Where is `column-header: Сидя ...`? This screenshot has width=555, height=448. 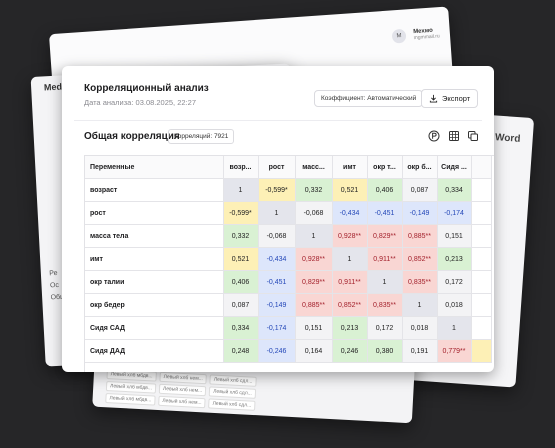 column-header: Сидя ... is located at coordinates (454, 167).